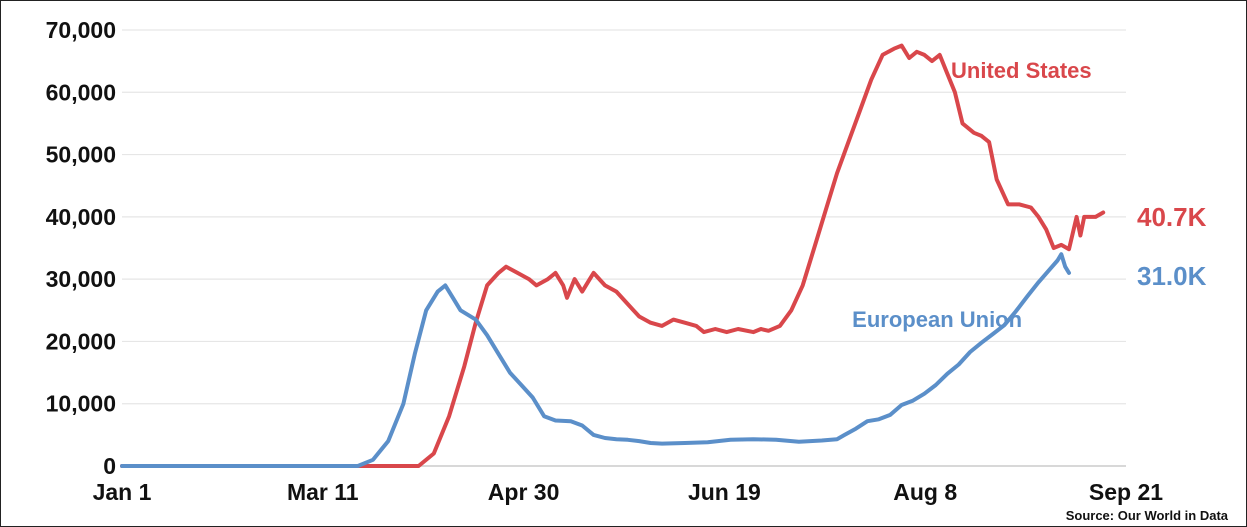 This screenshot has width=1247, height=527. Describe the element at coordinates (724, 492) in the screenshot. I see `x-tick-label: Jun 19` at that location.